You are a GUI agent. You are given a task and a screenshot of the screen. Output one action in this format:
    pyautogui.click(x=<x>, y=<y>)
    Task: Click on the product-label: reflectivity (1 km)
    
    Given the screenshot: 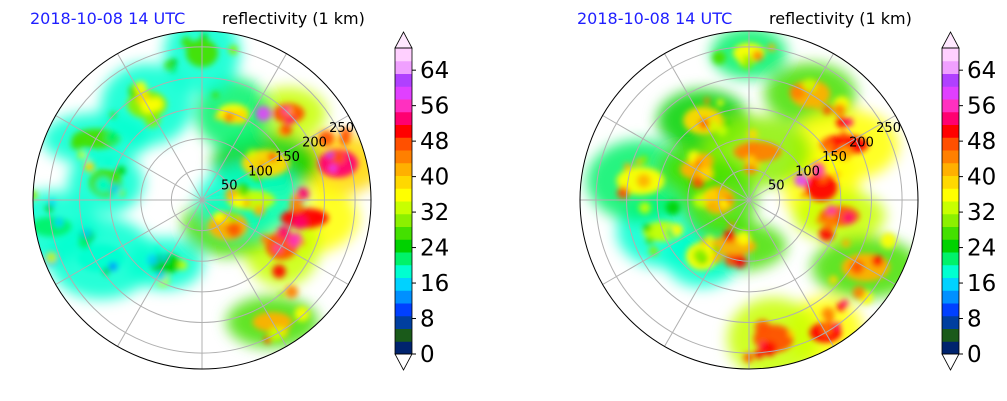 What is the action you would take?
    pyautogui.click(x=840, y=18)
    